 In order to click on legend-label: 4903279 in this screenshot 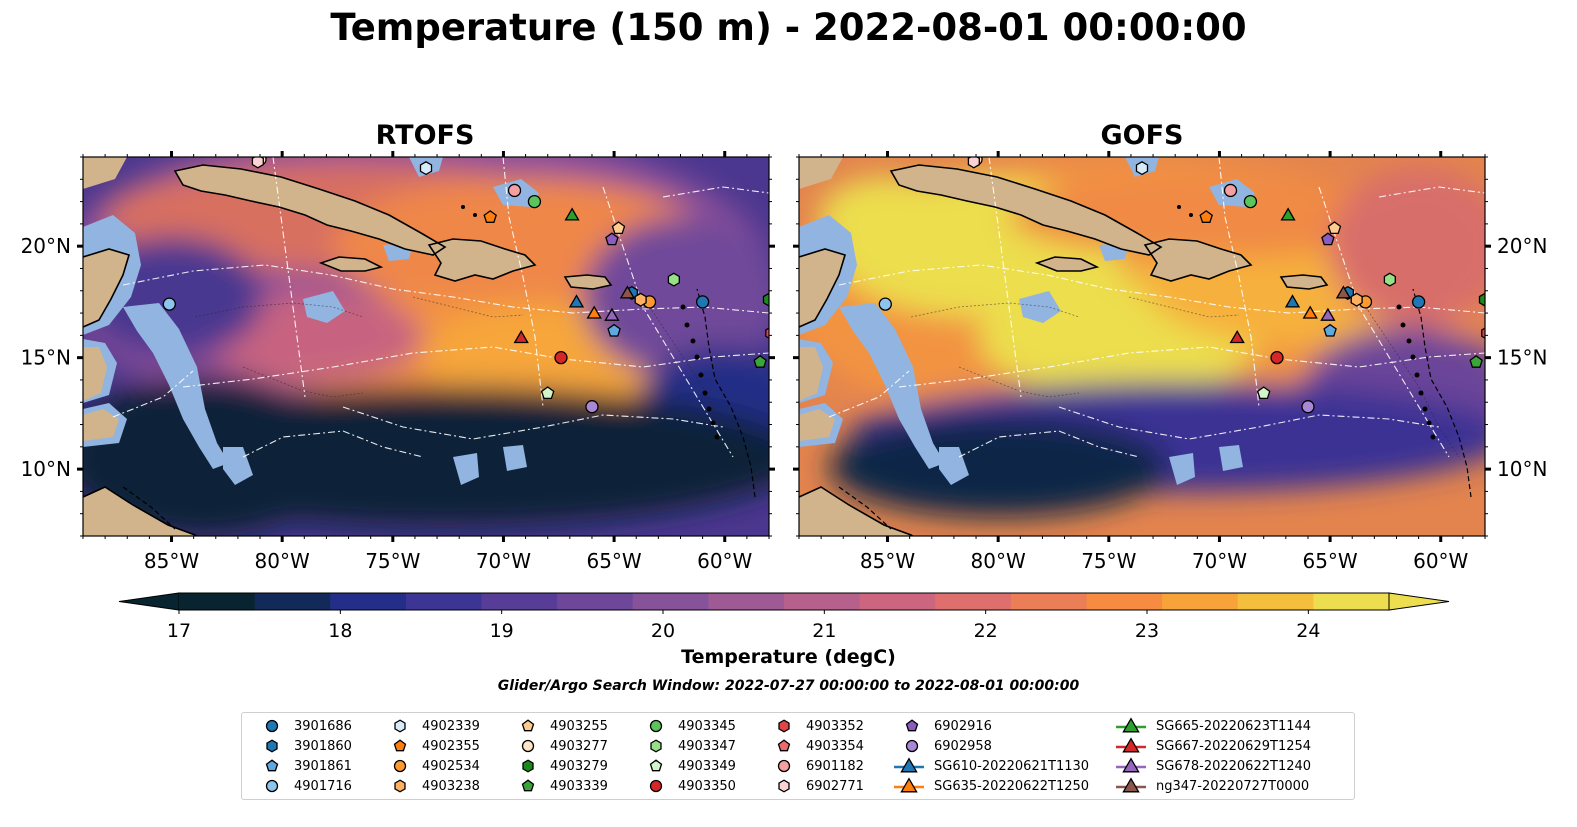, I will do `click(579, 766)`.